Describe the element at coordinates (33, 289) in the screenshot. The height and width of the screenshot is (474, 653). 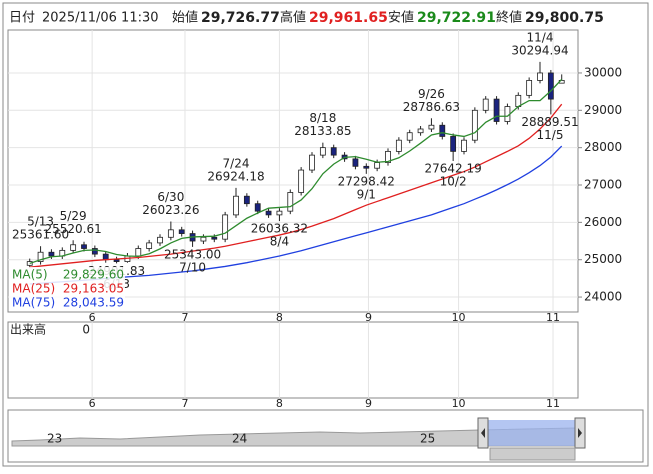
I see `legend-name: MA(25)` at that location.